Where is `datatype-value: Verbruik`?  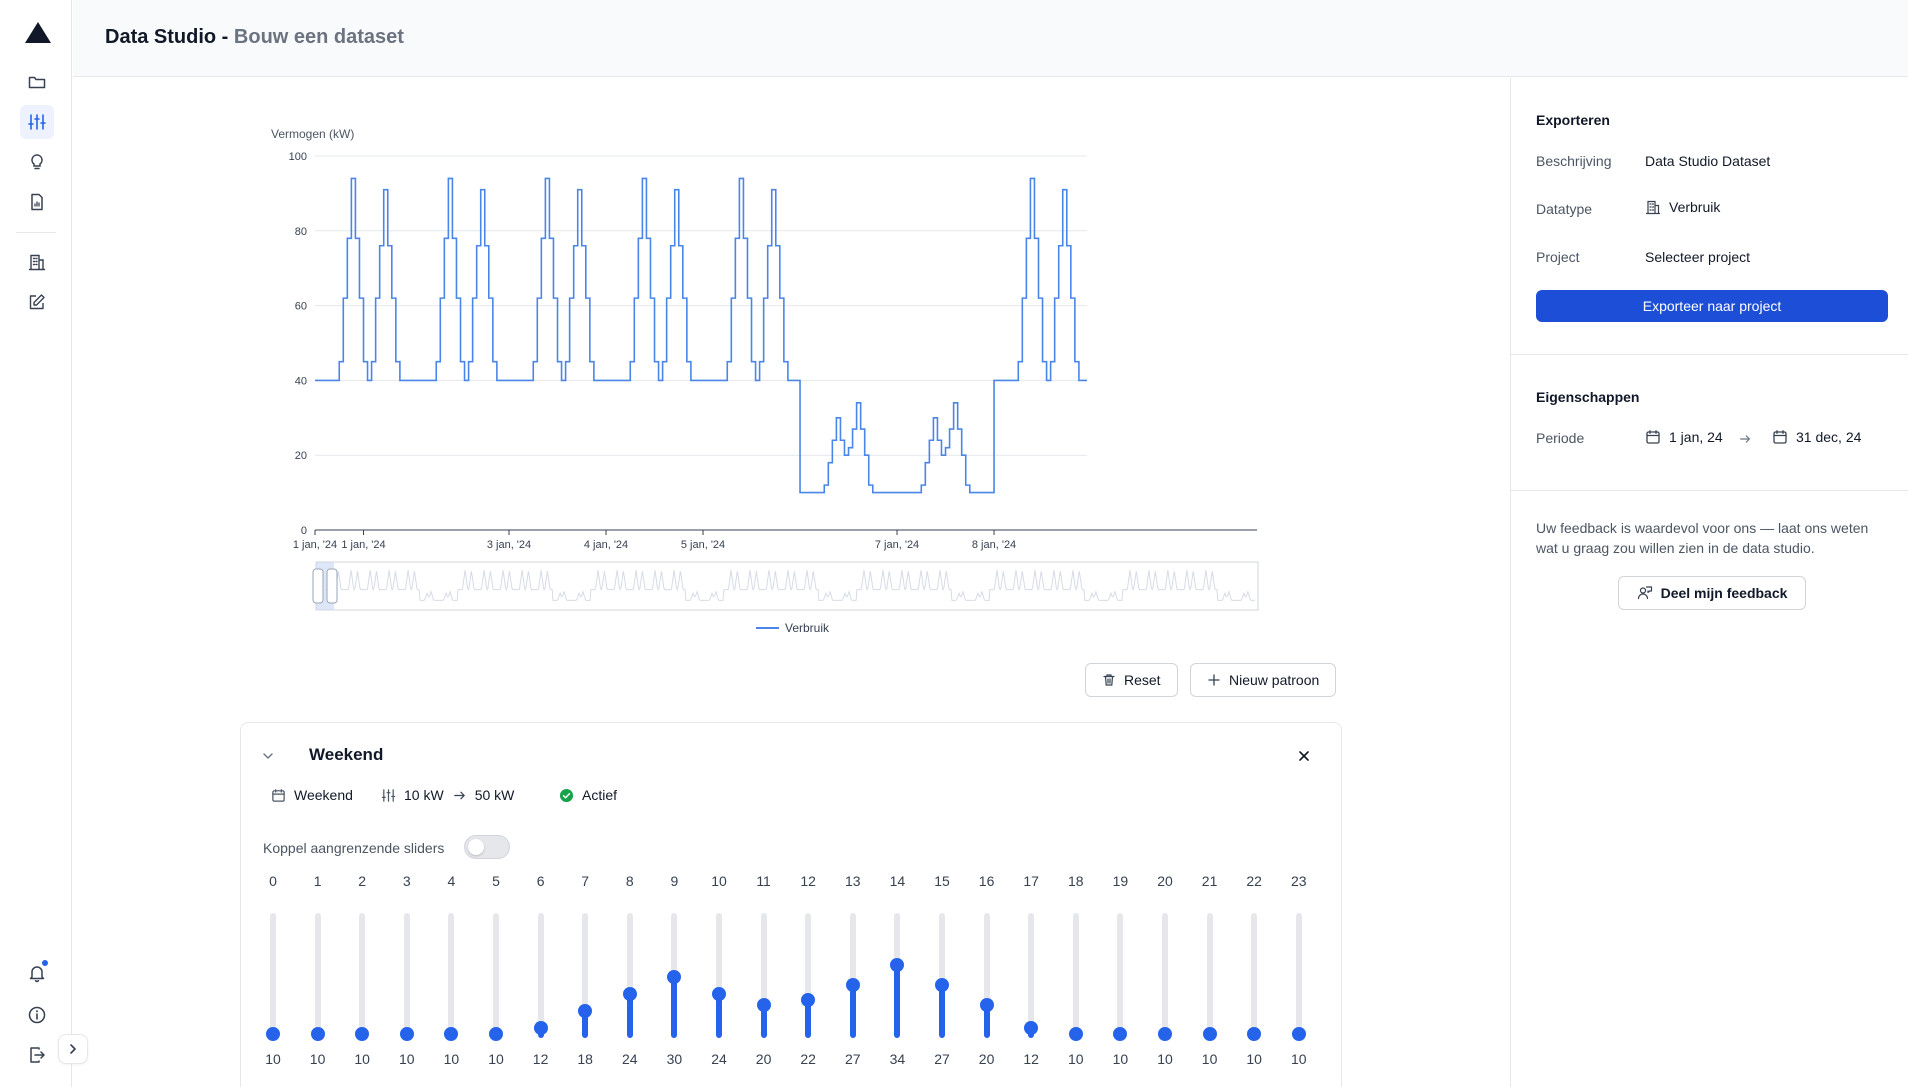
datatype-value: Verbruik is located at coordinates (1682, 207).